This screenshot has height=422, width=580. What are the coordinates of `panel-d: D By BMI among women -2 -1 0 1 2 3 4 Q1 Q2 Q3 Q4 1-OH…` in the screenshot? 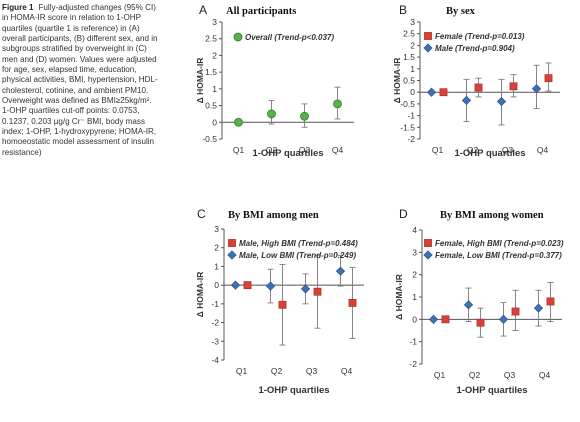 It's located at (479, 301).